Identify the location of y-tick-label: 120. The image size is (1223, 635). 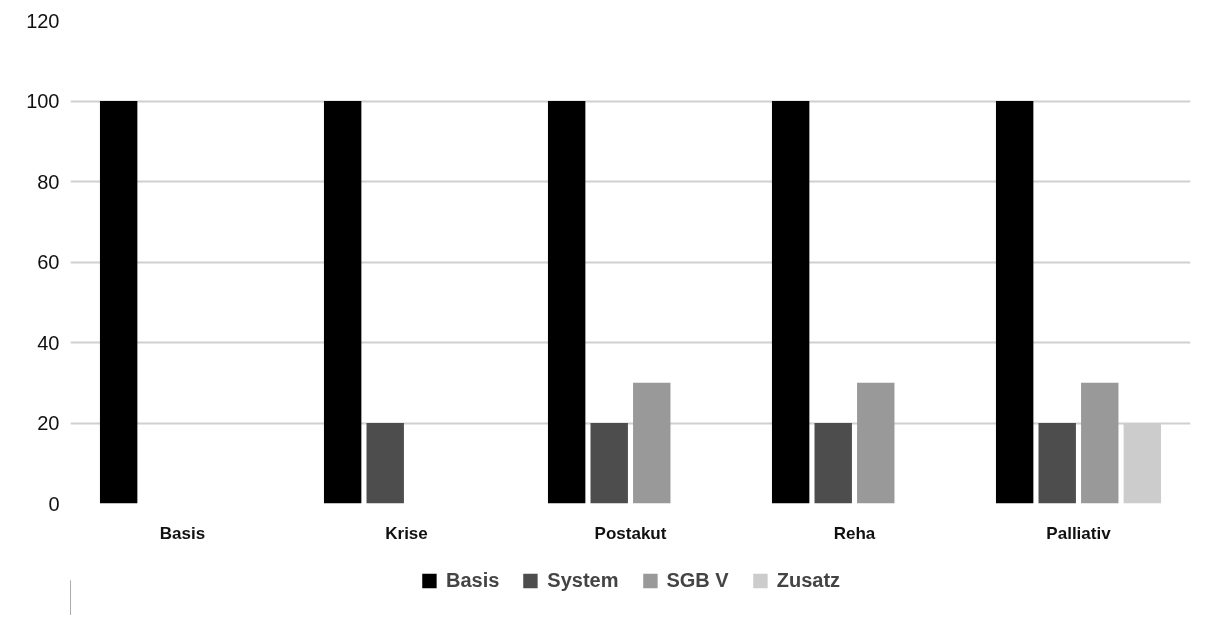
(43, 20).